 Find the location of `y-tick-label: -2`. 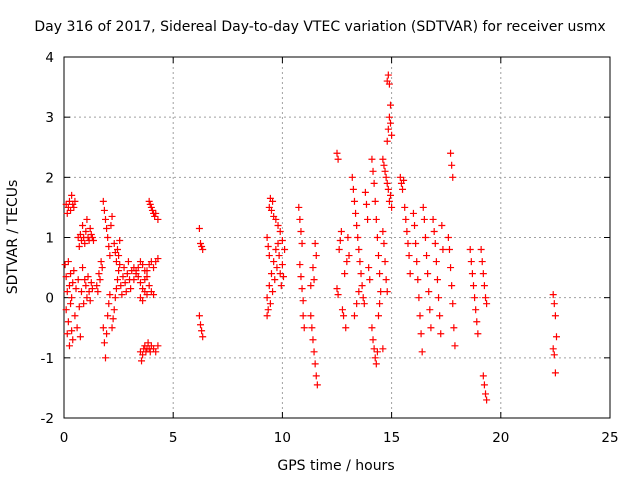

y-tick-label: -2 is located at coordinates (47, 419).